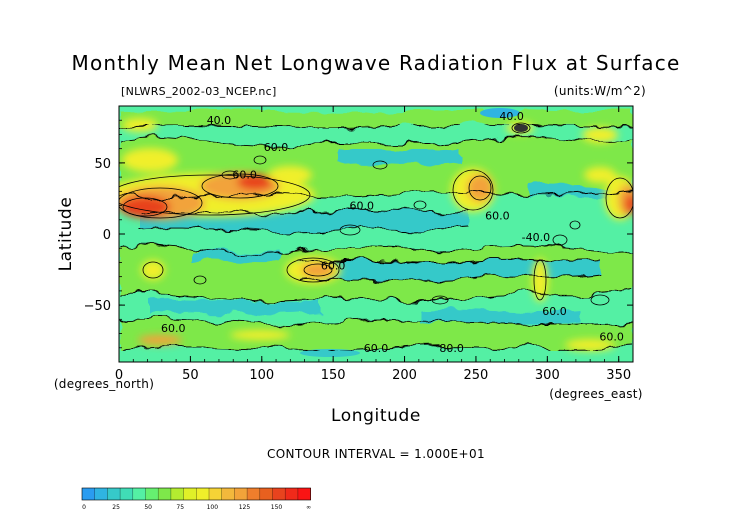 This screenshot has width=752, height=532. What do you see at coordinates (277, 507) in the screenshot?
I see `colorbar-tick-label: 150` at bounding box center [277, 507].